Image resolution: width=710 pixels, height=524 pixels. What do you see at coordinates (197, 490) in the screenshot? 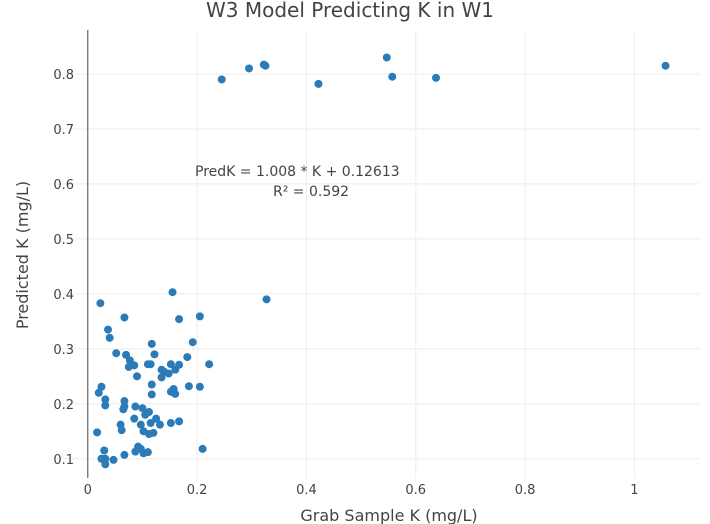
I see `x-tick-label: 0.2` at bounding box center [197, 490].